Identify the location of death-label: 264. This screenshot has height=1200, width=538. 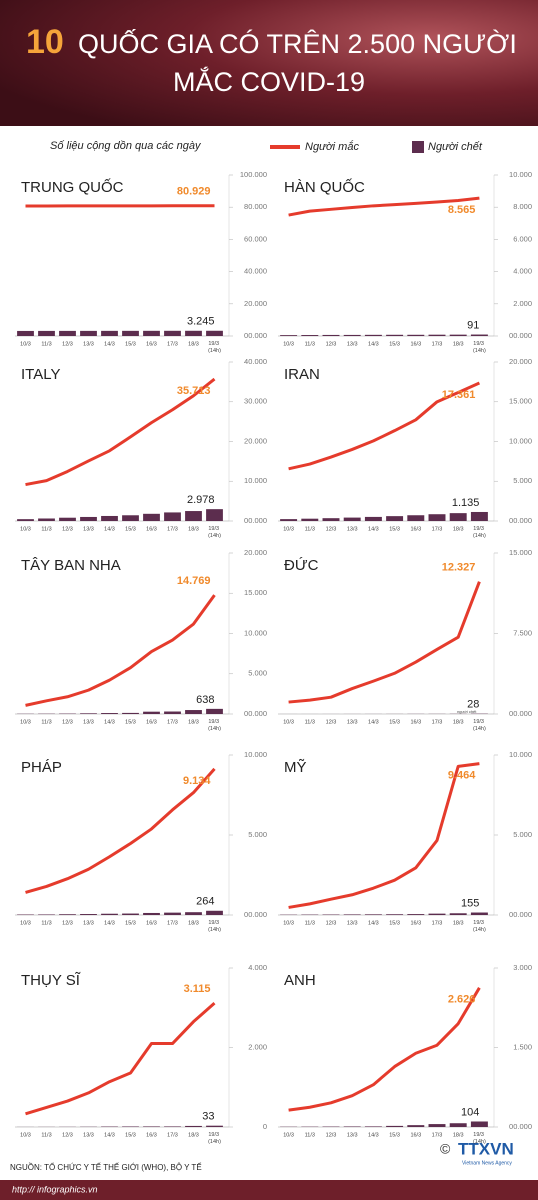
(205, 902).